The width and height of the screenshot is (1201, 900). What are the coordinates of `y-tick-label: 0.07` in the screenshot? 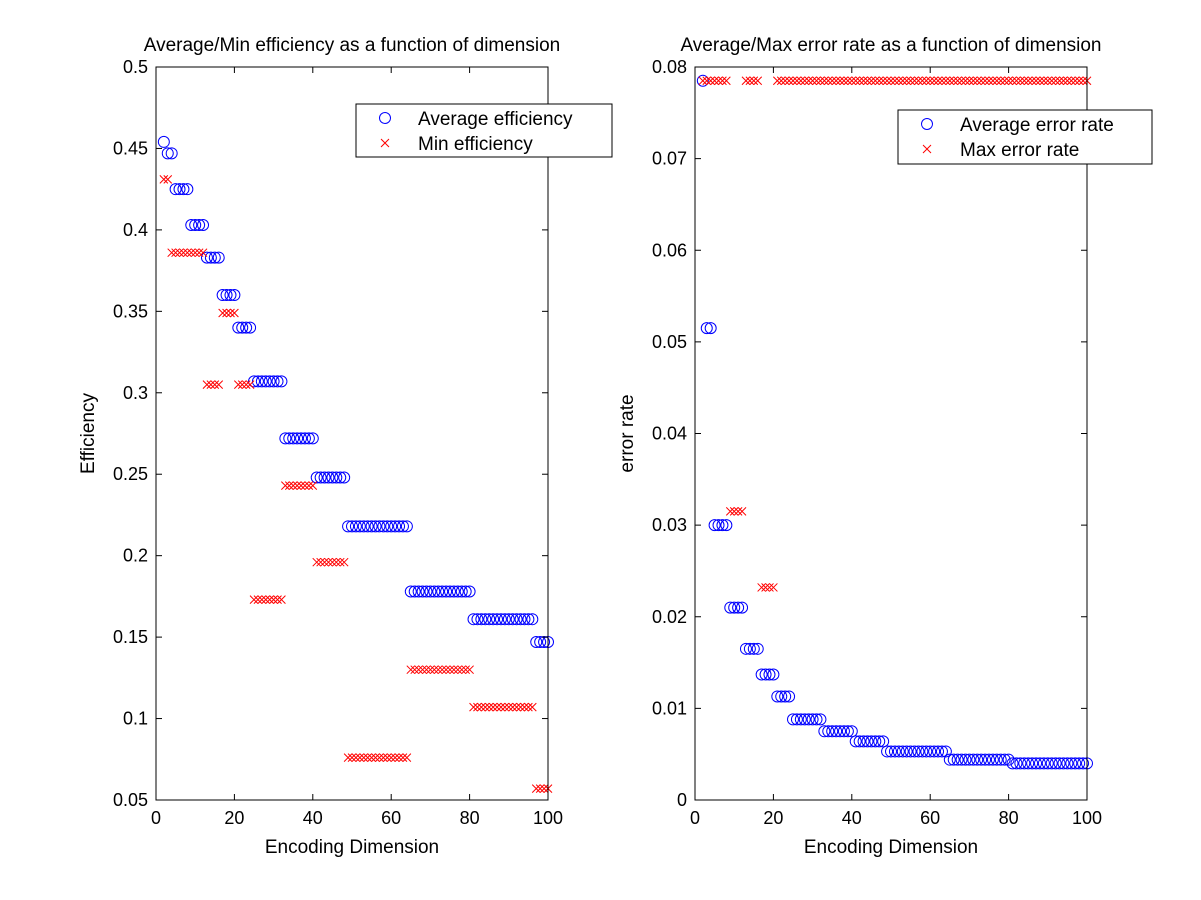 It's located at (669, 159).